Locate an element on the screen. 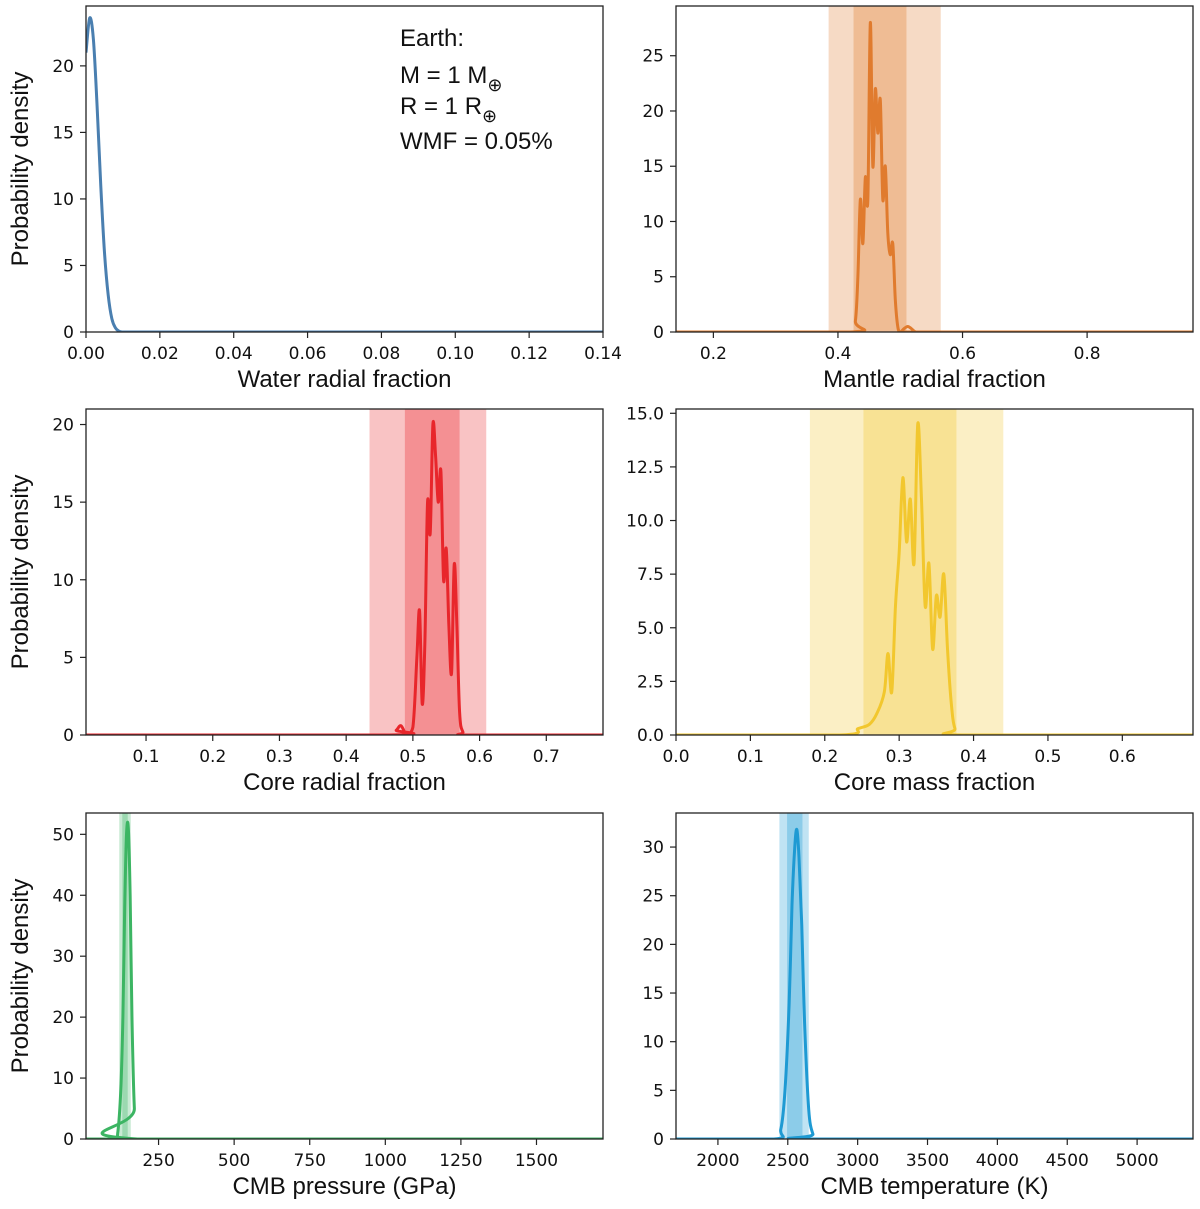 This screenshot has height=1209, width=1200. x-tick-label-cmb-pressure: 1000 is located at coordinates (385, 1161).